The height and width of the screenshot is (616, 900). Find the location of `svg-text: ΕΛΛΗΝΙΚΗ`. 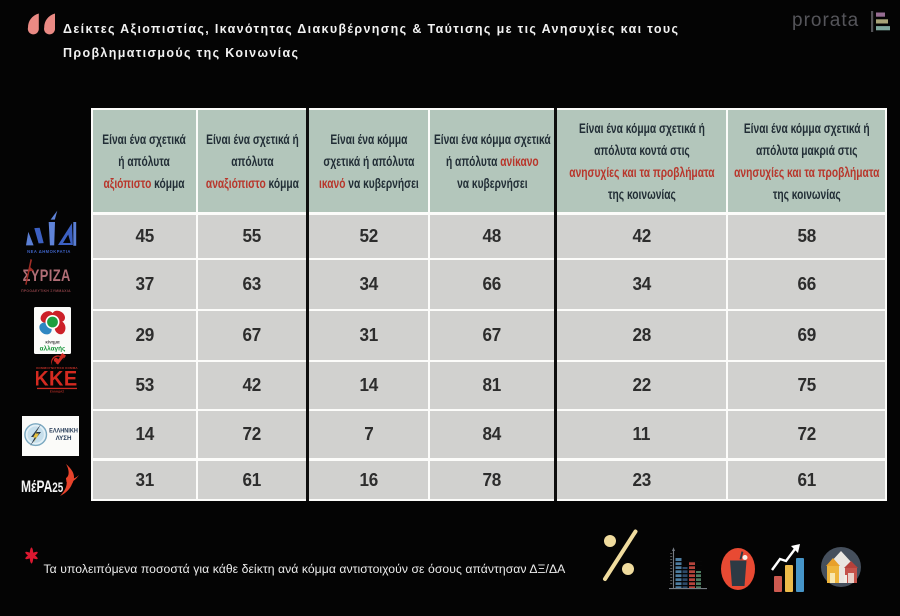

svg-text: ΕΛΛΗΝΙΚΗ is located at coordinates (63, 431).